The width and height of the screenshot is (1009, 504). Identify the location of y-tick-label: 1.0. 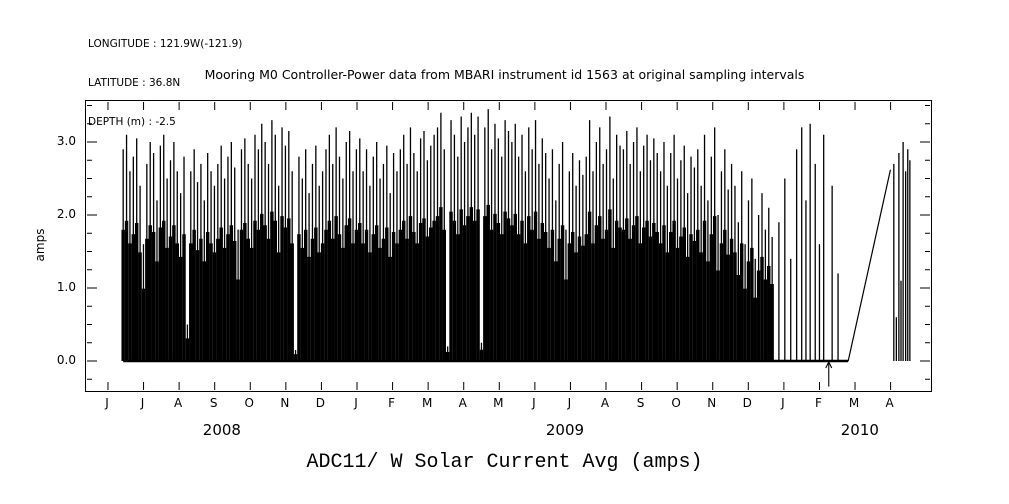
(66, 287).